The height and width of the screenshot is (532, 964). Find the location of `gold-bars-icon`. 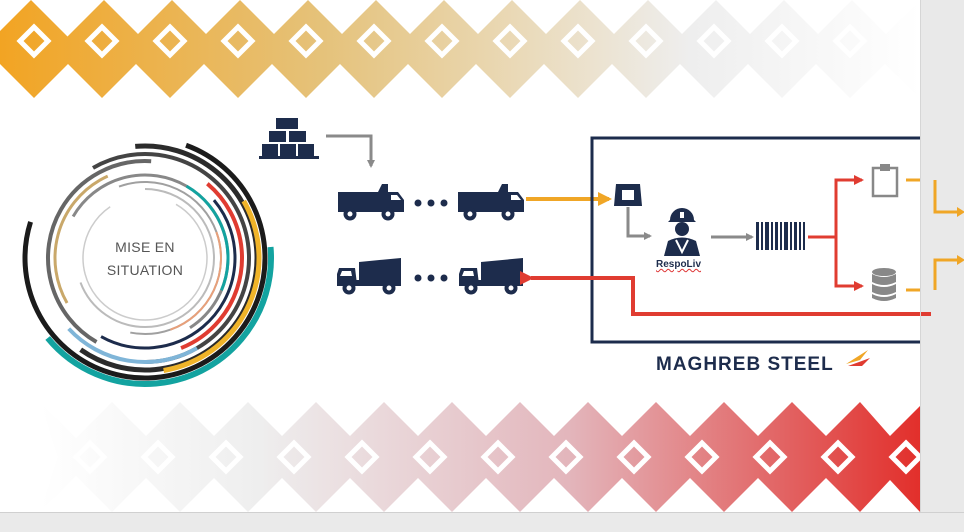

gold-bars-icon is located at coordinates (289, 138).